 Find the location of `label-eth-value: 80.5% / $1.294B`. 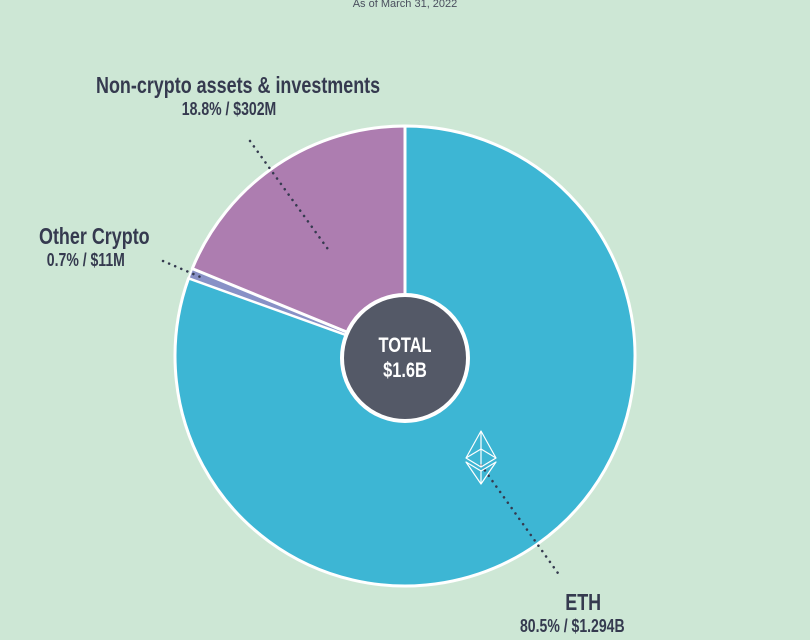

label-eth-value: 80.5% / $1.294B is located at coordinates (572, 626).